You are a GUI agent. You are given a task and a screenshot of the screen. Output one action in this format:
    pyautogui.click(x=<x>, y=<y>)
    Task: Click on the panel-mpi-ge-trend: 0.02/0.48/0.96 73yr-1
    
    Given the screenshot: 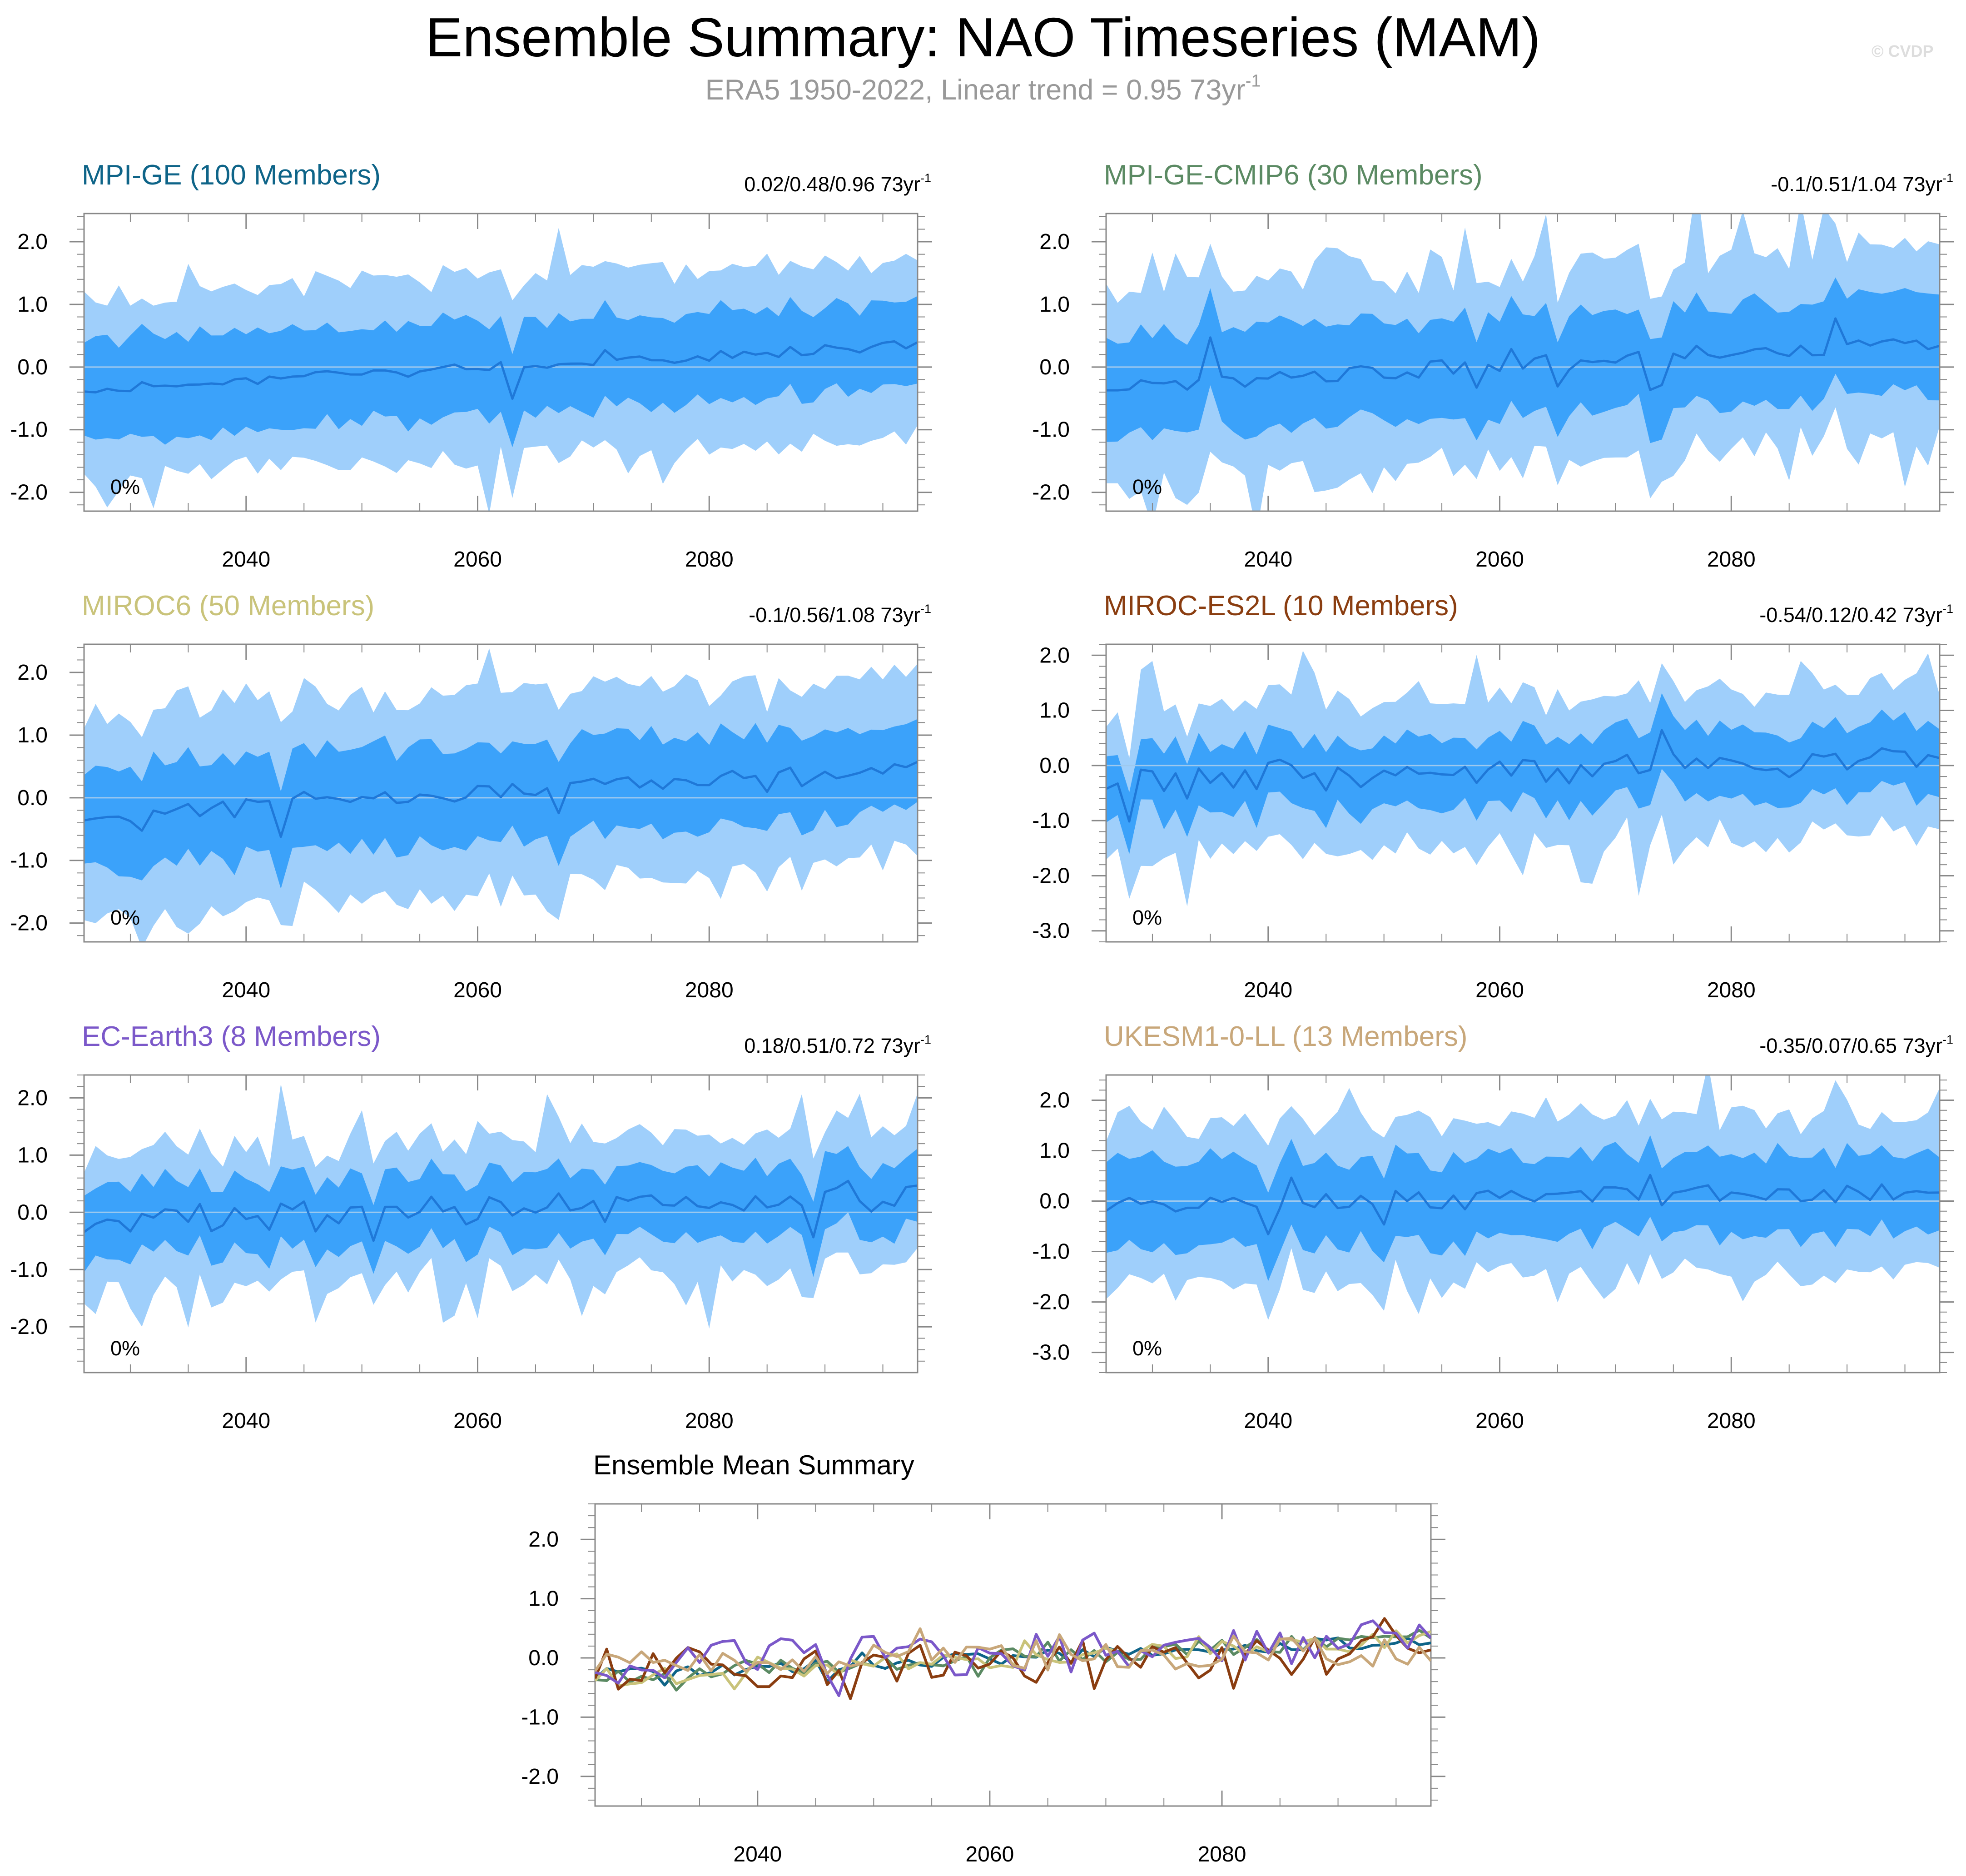 What is the action you would take?
    pyautogui.click(x=837, y=184)
    